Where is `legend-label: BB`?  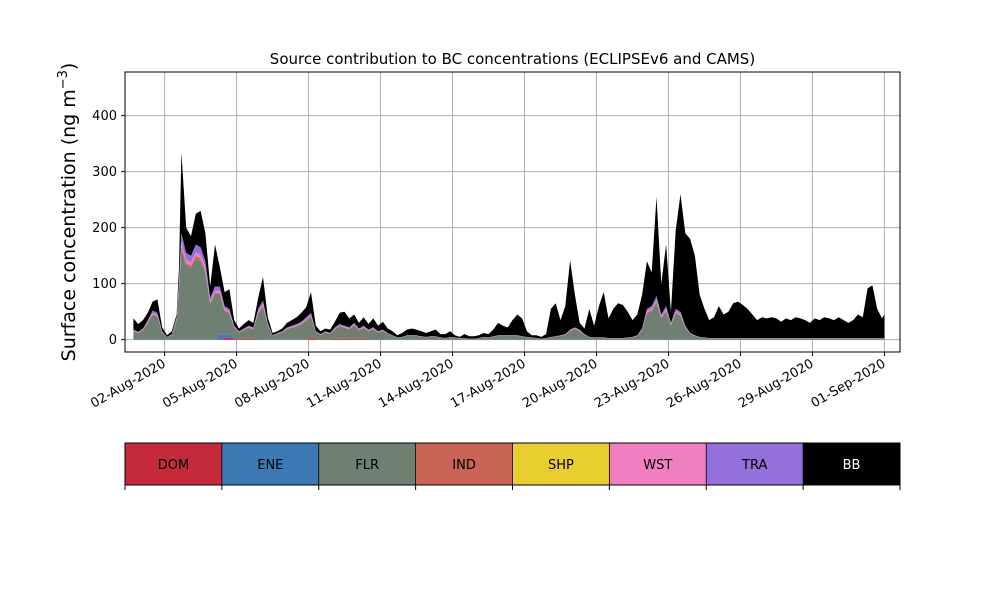 legend-label: BB is located at coordinates (852, 465).